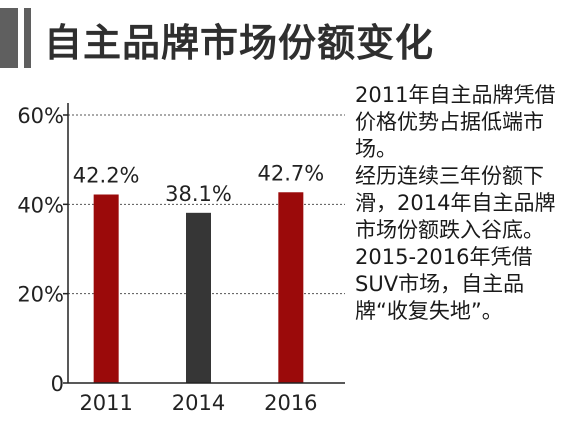 This screenshot has height=422, width=575. I want to click on y-tick-label: 40%, so click(40, 205).